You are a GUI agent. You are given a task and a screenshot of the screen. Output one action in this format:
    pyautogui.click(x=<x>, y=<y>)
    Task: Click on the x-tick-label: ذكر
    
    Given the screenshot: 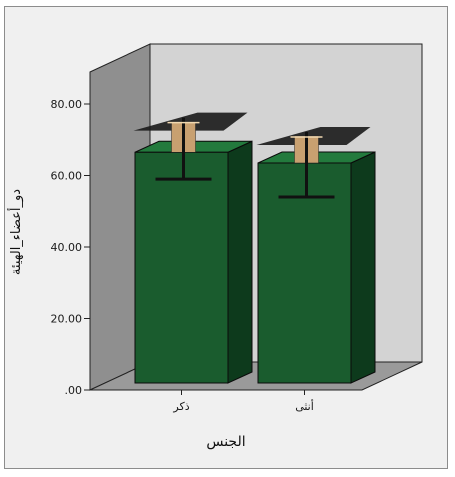 What is the action you would take?
    pyautogui.click(x=180, y=406)
    